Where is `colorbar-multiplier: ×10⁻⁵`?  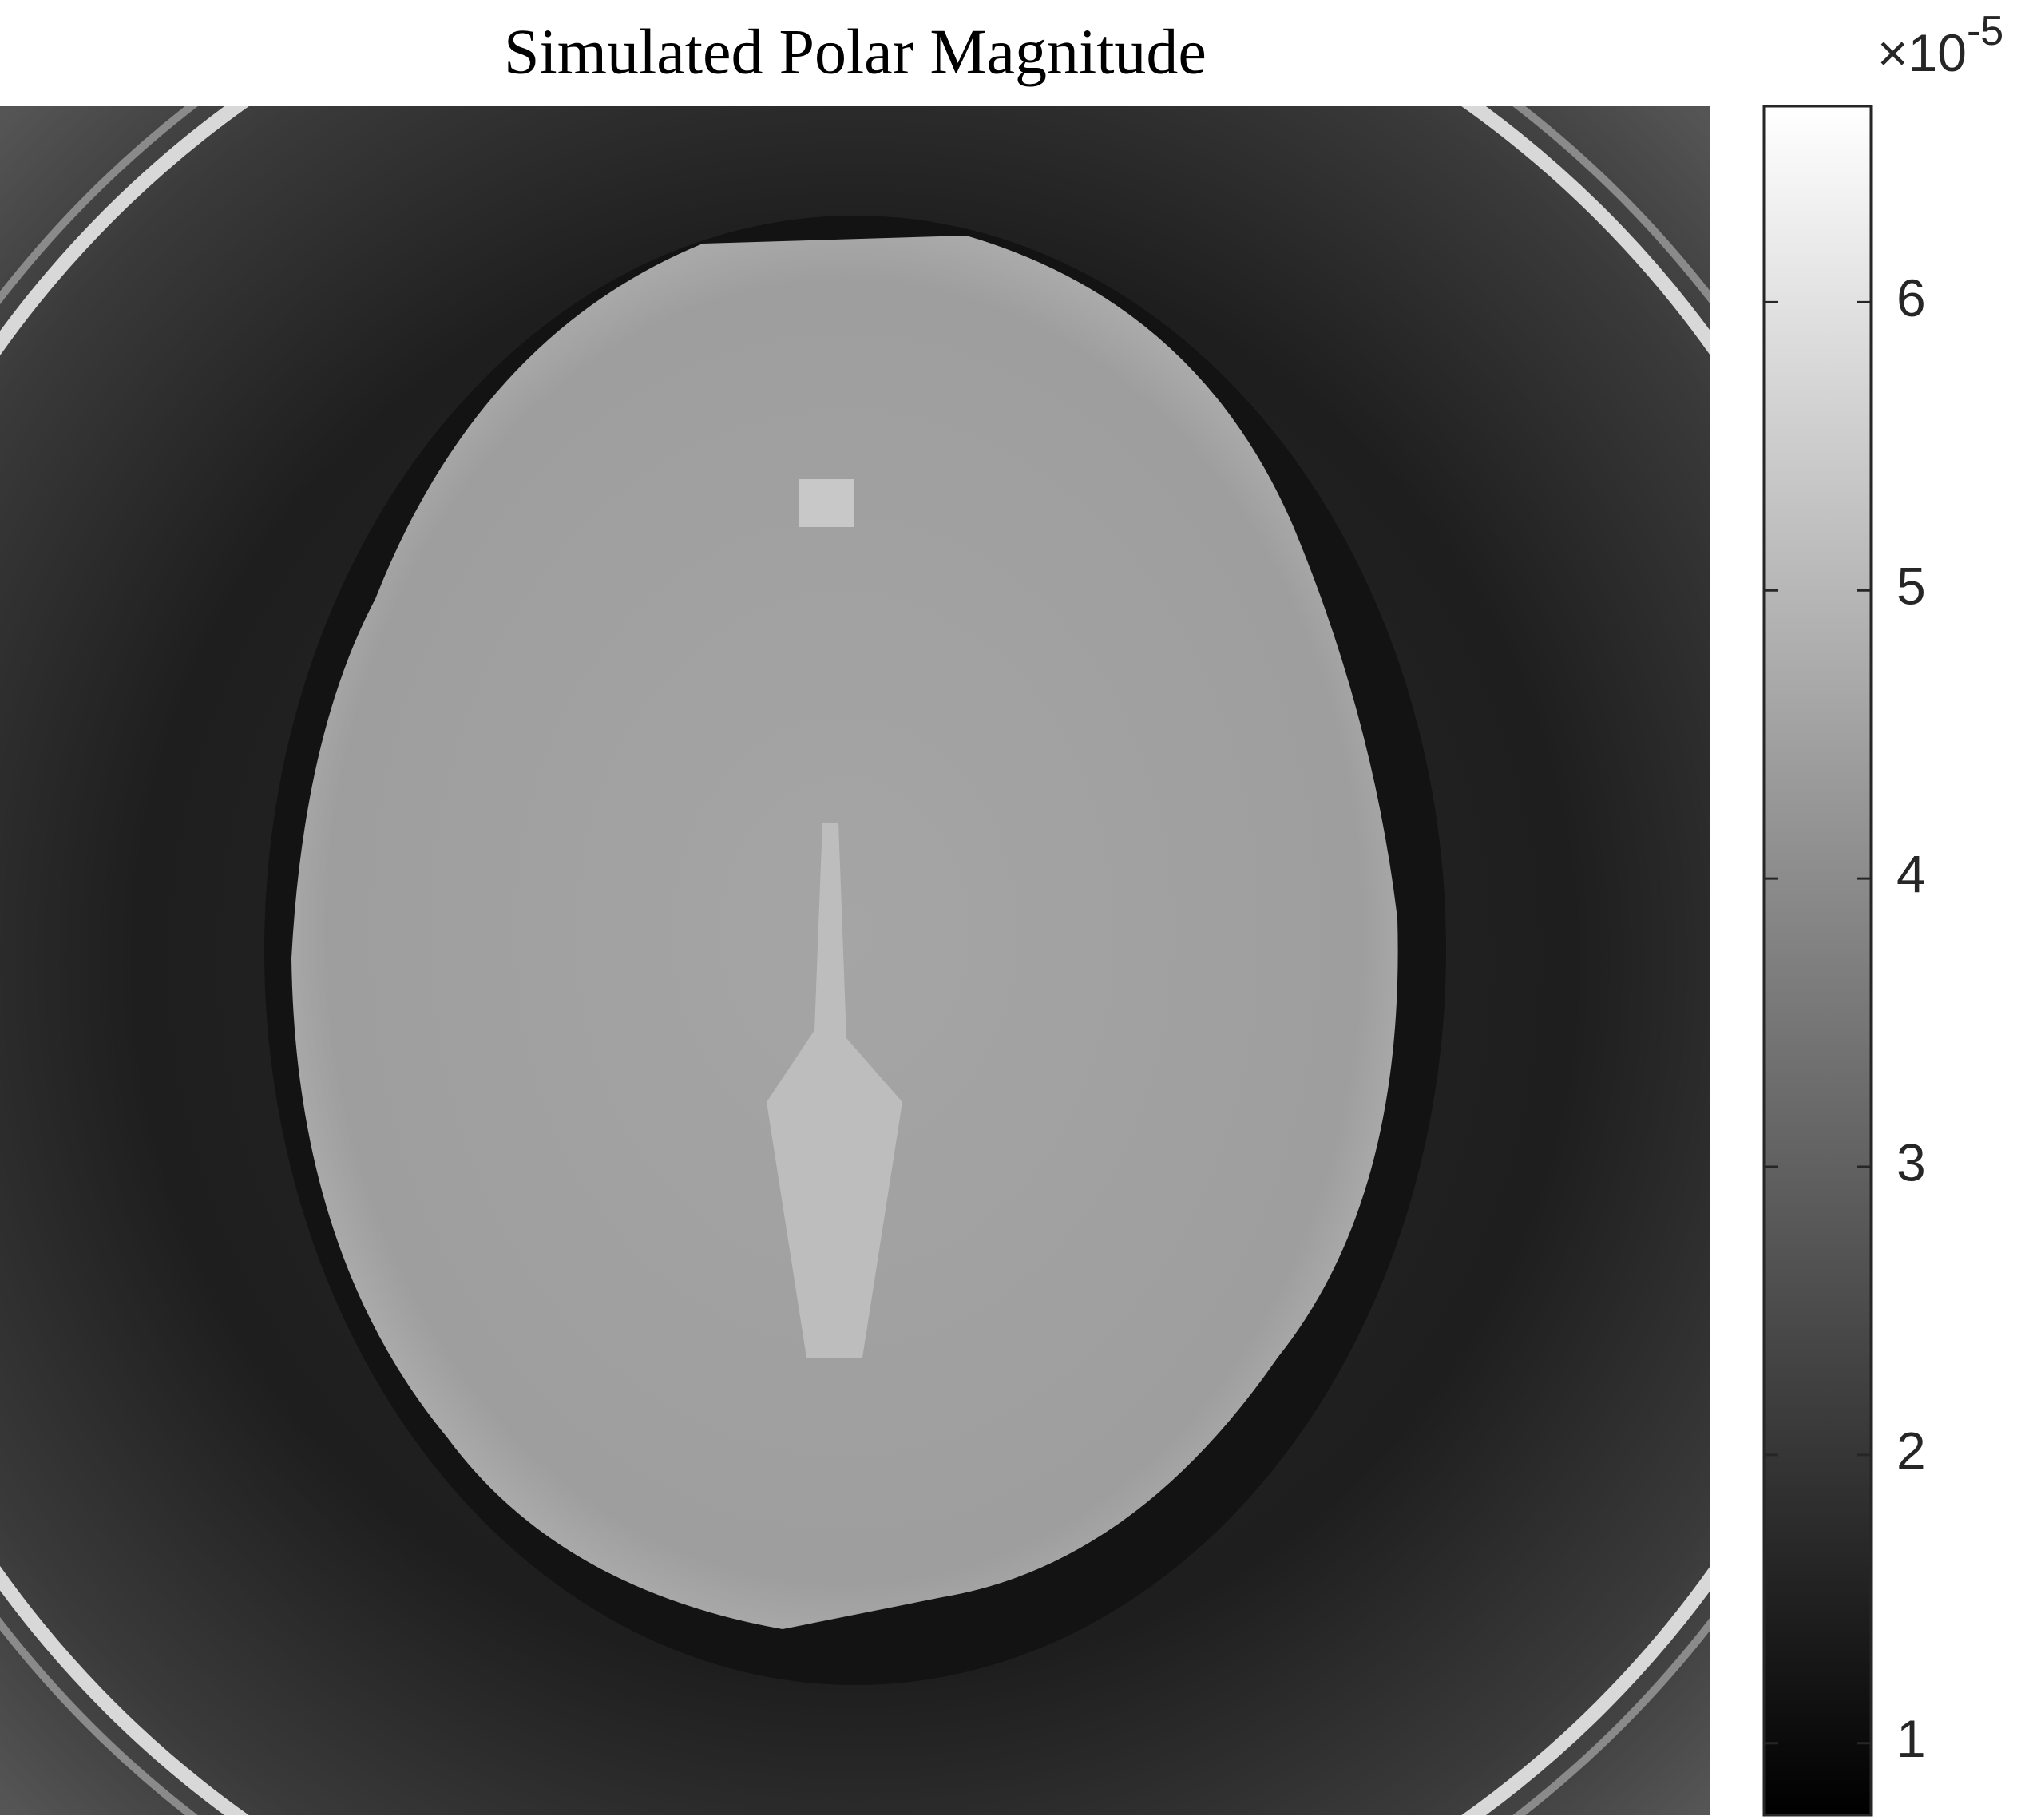 colorbar-multiplier: ×10⁻⁵ is located at coordinates (1940, 45).